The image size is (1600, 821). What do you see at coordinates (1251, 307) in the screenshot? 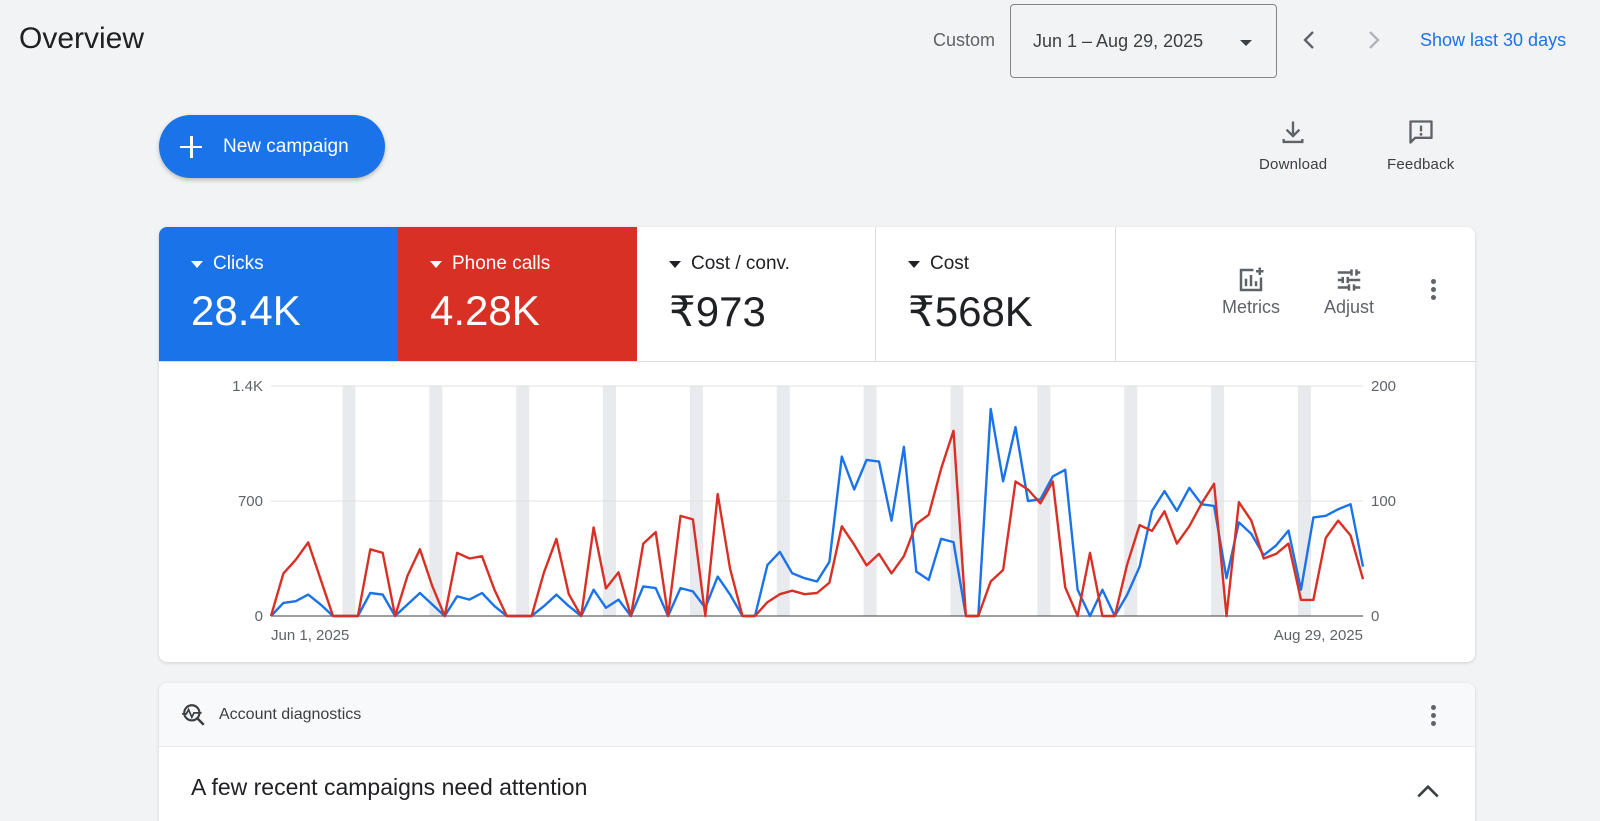
I see `metrics-label: Metrics` at bounding box center [1251, 307].